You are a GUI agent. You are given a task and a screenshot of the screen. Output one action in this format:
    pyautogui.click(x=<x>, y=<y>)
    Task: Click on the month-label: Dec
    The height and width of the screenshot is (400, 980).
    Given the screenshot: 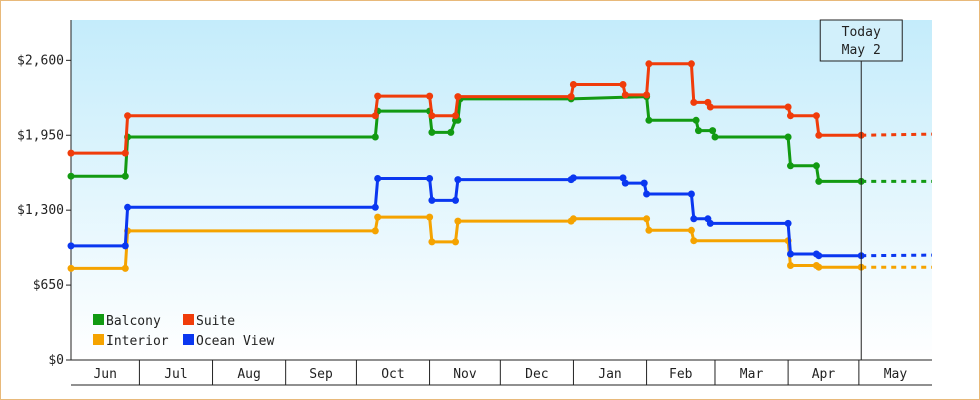 What is the action you would take?
    pyautogui.click(x=536, y=374)
    